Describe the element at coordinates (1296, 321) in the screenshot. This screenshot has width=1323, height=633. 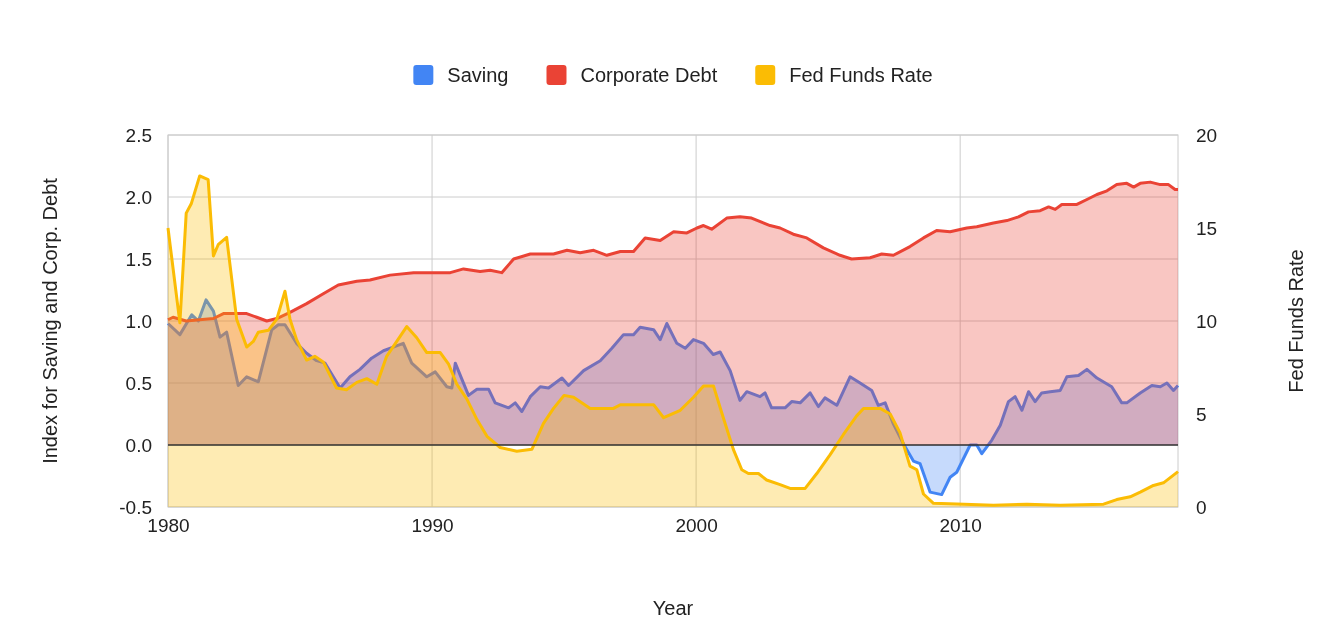
I see `y2-axis-title: Fed Funds Rate` at that location.